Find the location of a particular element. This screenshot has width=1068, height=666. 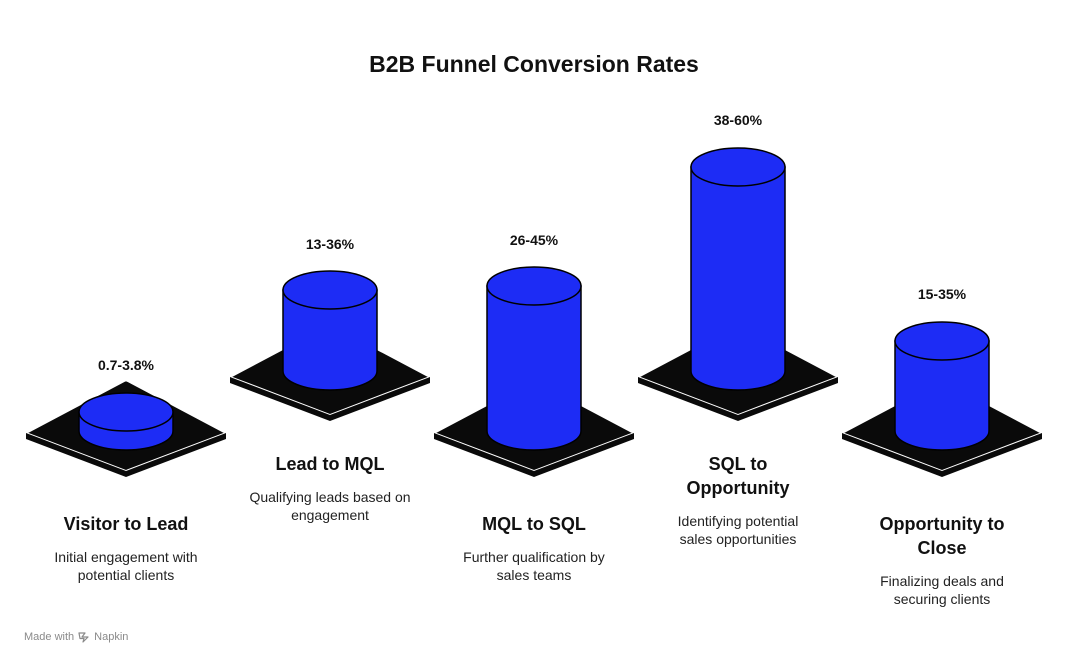

diagram-title: B2B Funnel Conversion Rates is located at coordinates (534, 64).